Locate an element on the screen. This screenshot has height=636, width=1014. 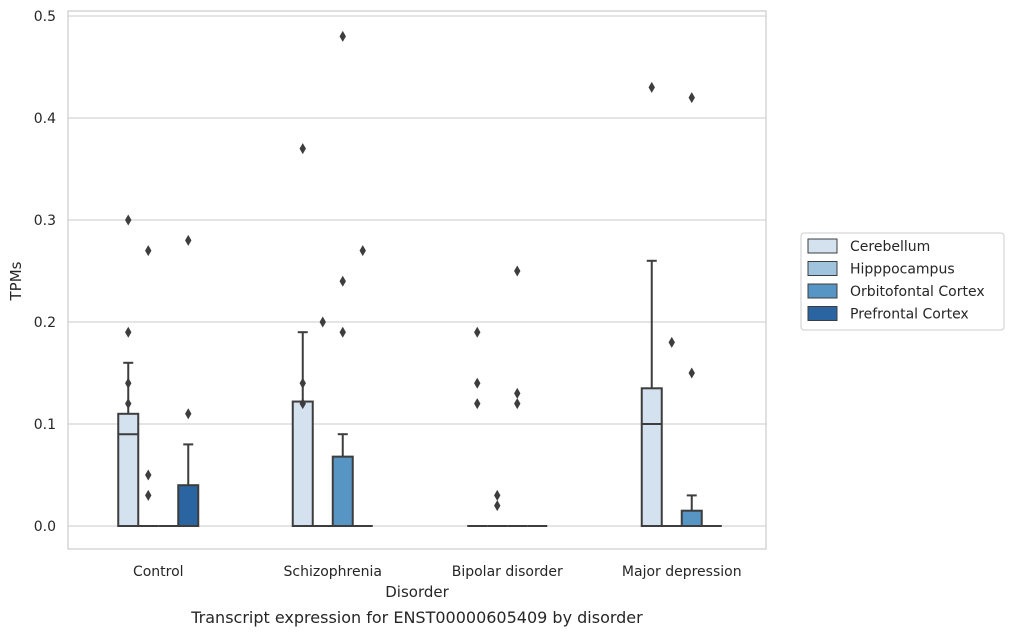
legend-item: Cerebellum is located at coordinates (868, 246).